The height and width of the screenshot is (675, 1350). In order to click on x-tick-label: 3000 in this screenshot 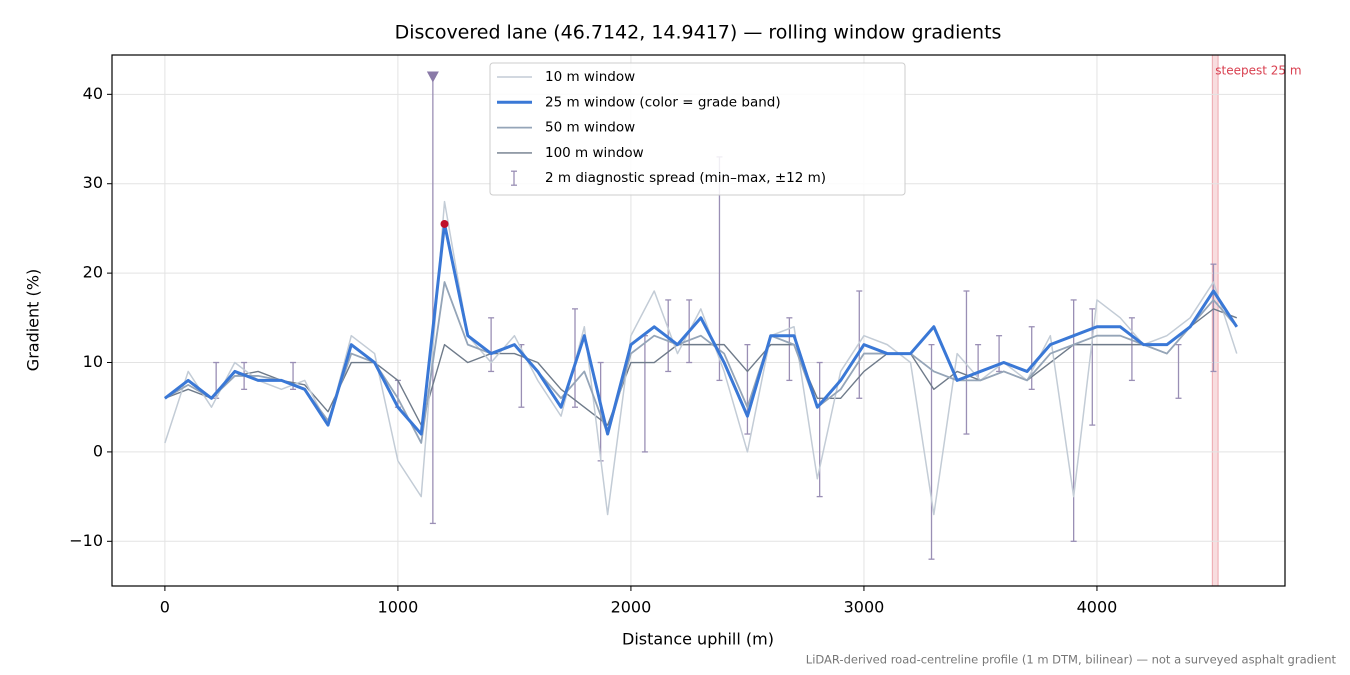, I will do `click(864, 607)`.